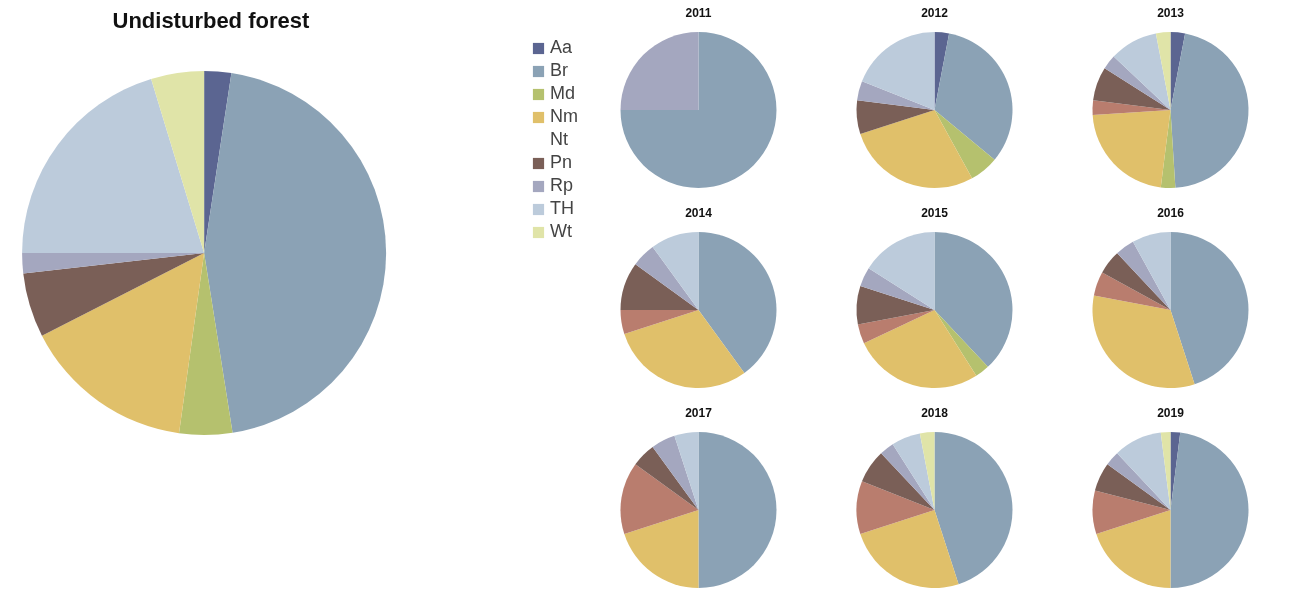 The width and height of the screenshot is (1292, 615). What do you see at coordinates (211, 20) in the screenshot?
I see `chart-title: Undisturbed forest` at bounding box center [211, 20].